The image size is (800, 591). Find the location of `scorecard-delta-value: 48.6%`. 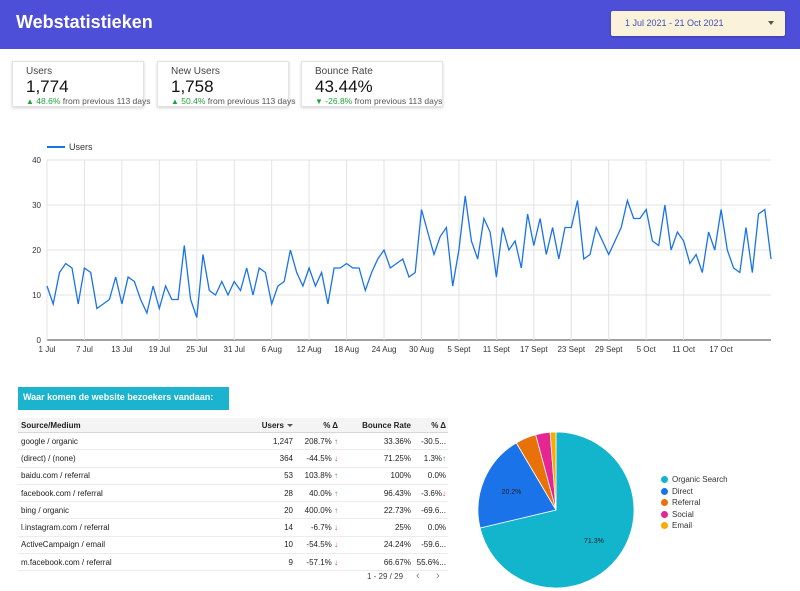

scorecard-delta-value: 48.6% is located at coordinates (48, 101).